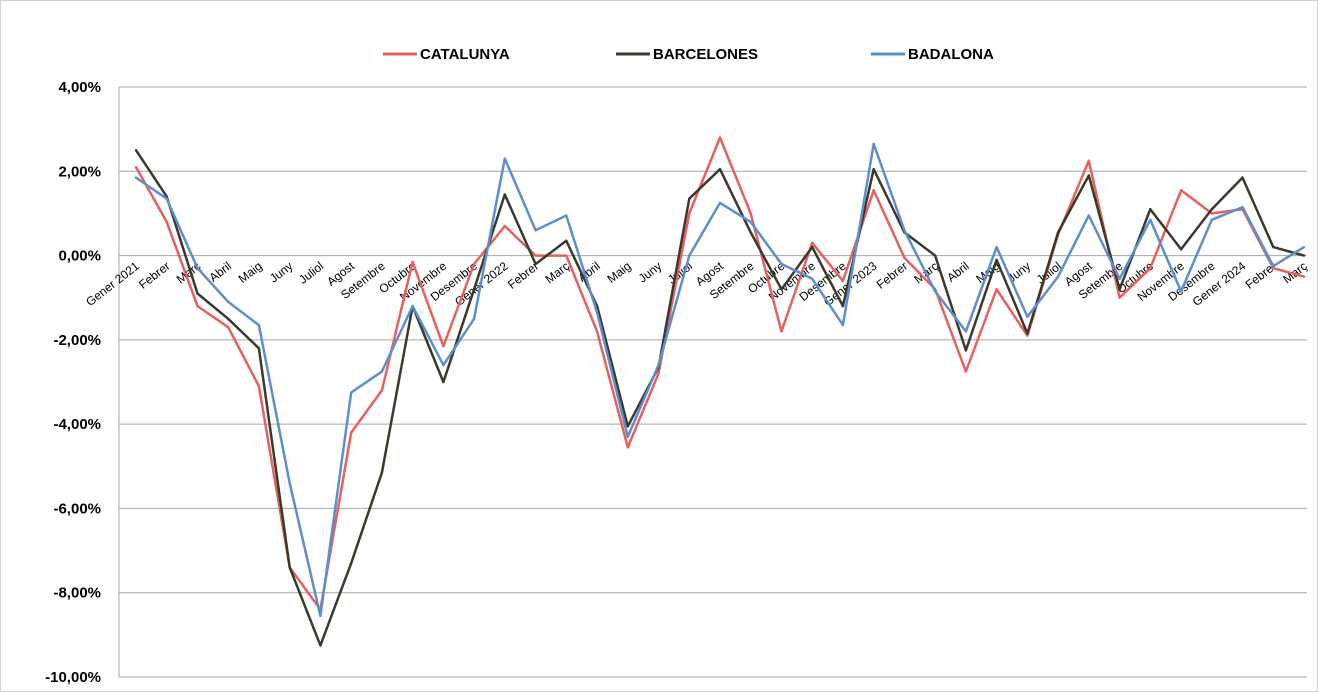  I want to click on y-tick-label: 2,00%, so click(79, 171).